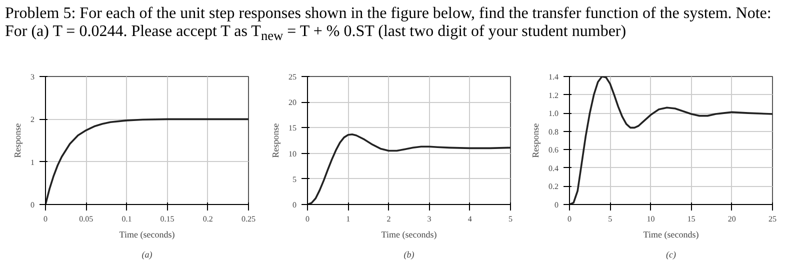 The height and width of the screenshot is (260, 786). I want to click on y-tick-label: 10, so click(292, 153).